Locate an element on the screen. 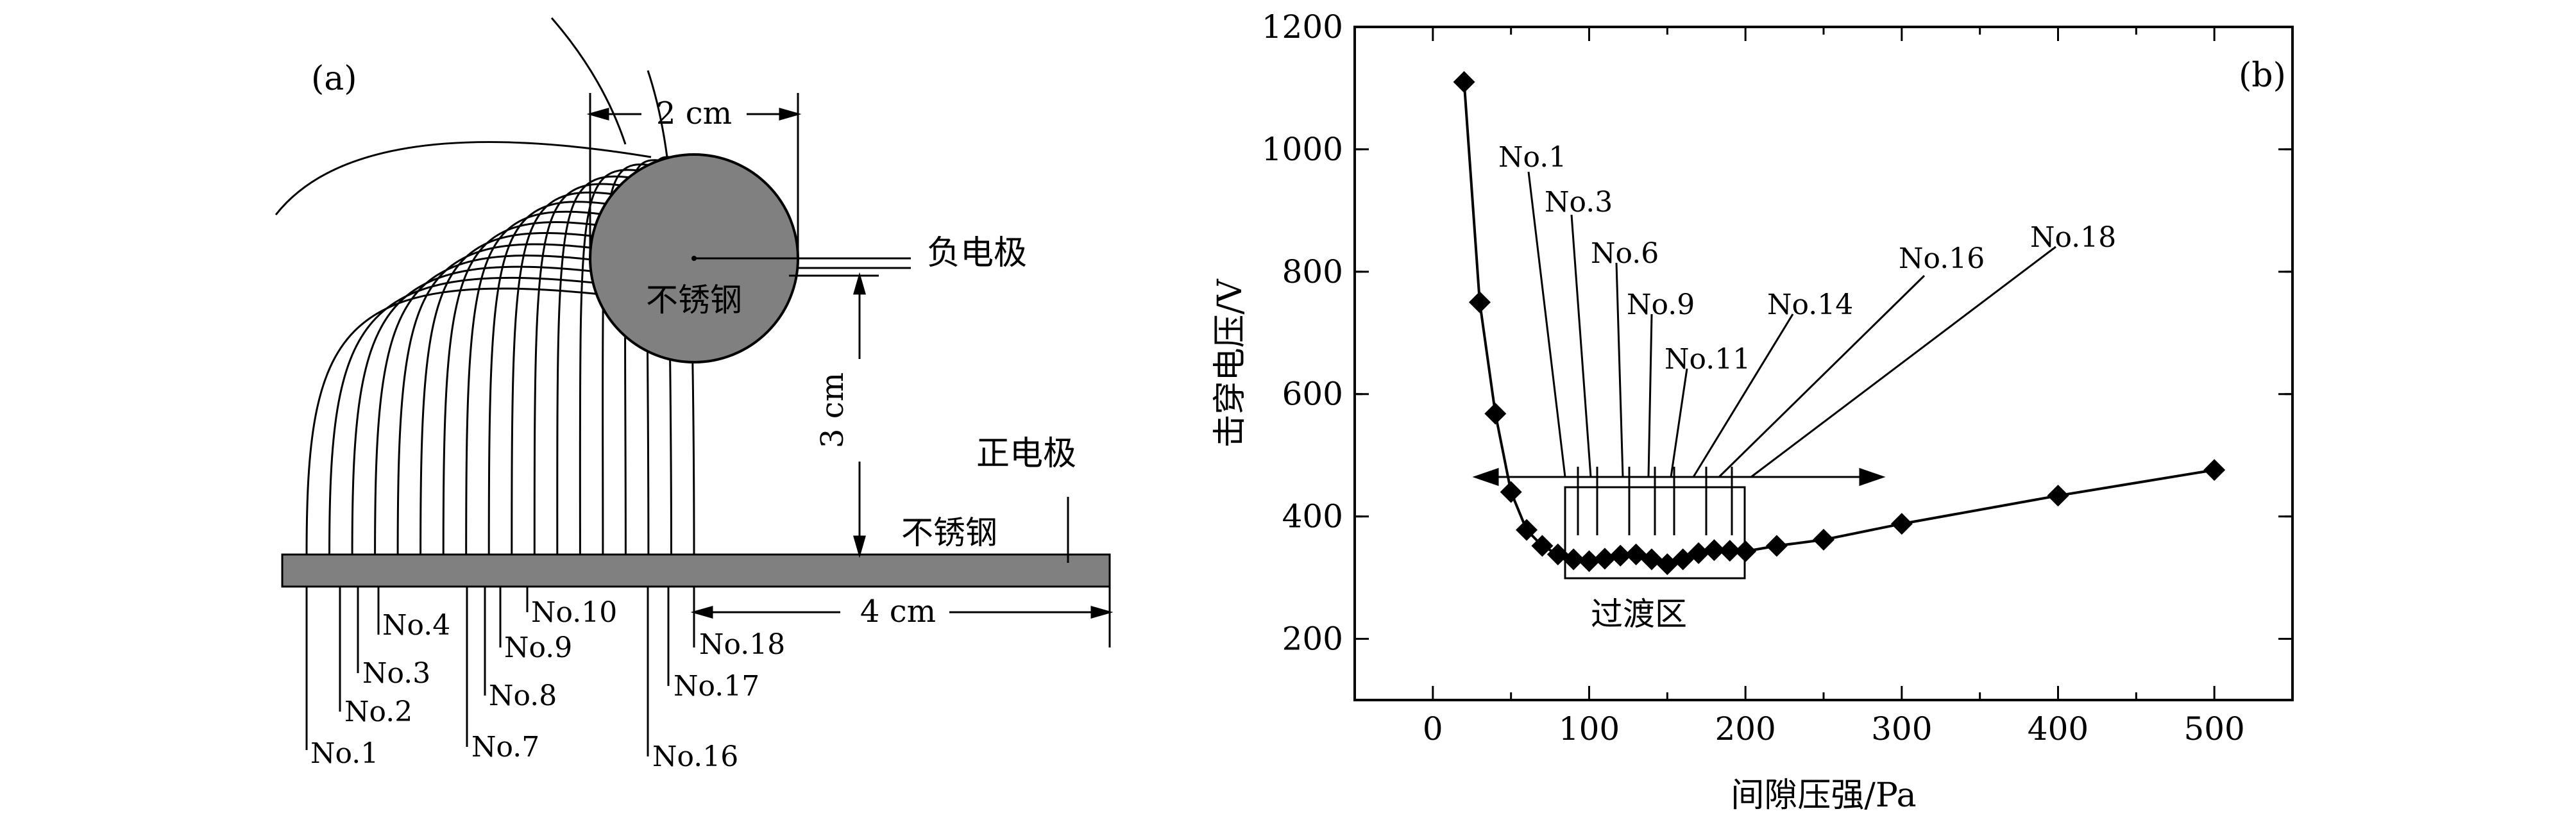 This screenshot has width=2576, height=818. cathode-material: 不锈钢 is located at coordinates (694, 300).